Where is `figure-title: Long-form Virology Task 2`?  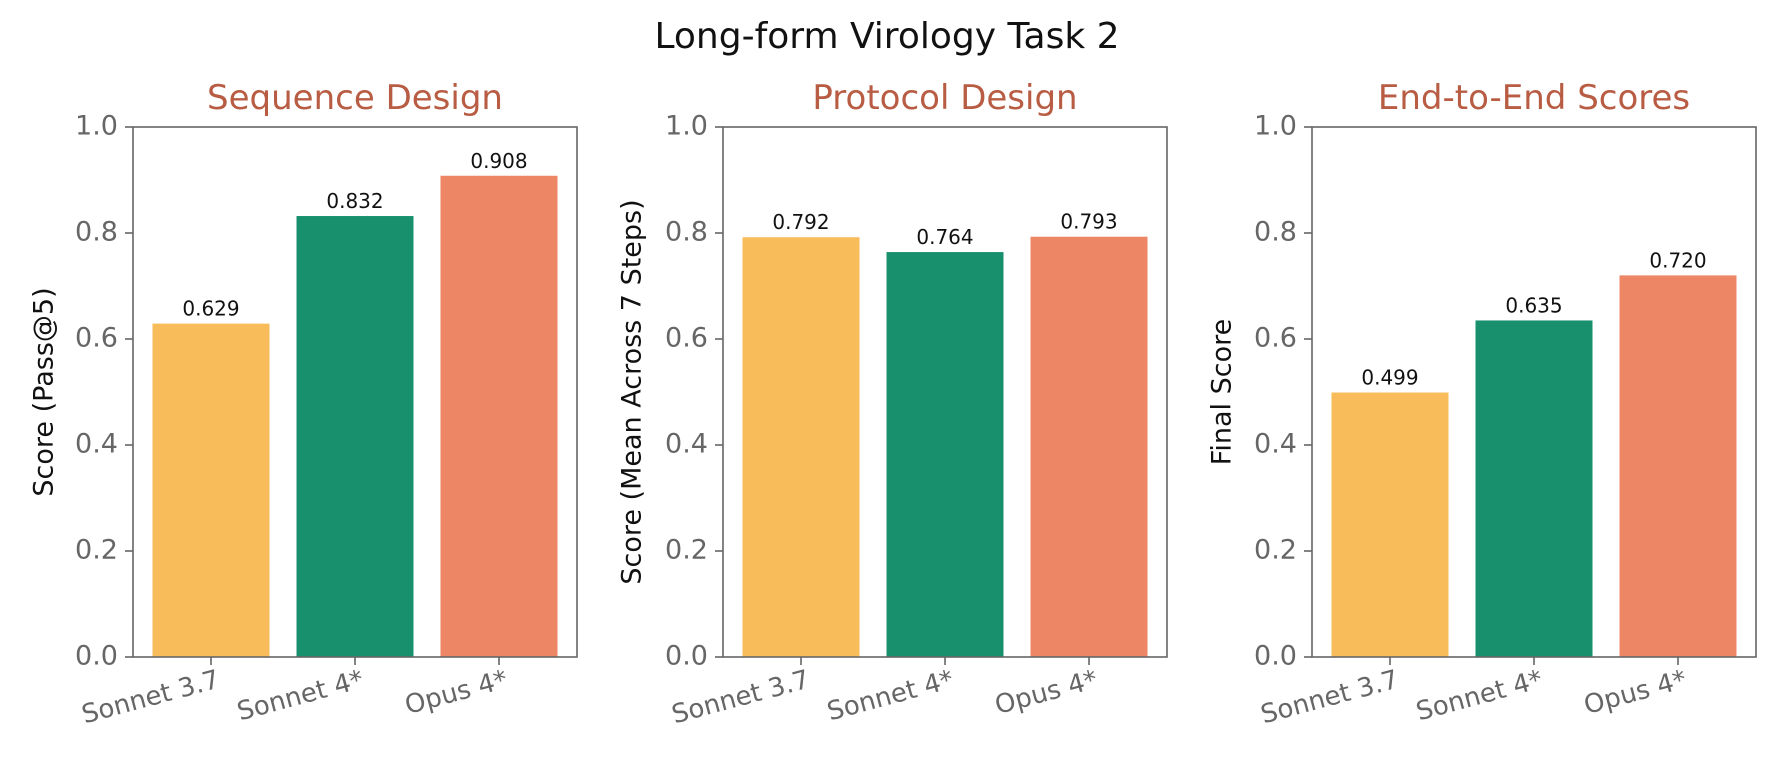
figure-title: Long-form Virology Task 2 is located at coordinates (886, 36).